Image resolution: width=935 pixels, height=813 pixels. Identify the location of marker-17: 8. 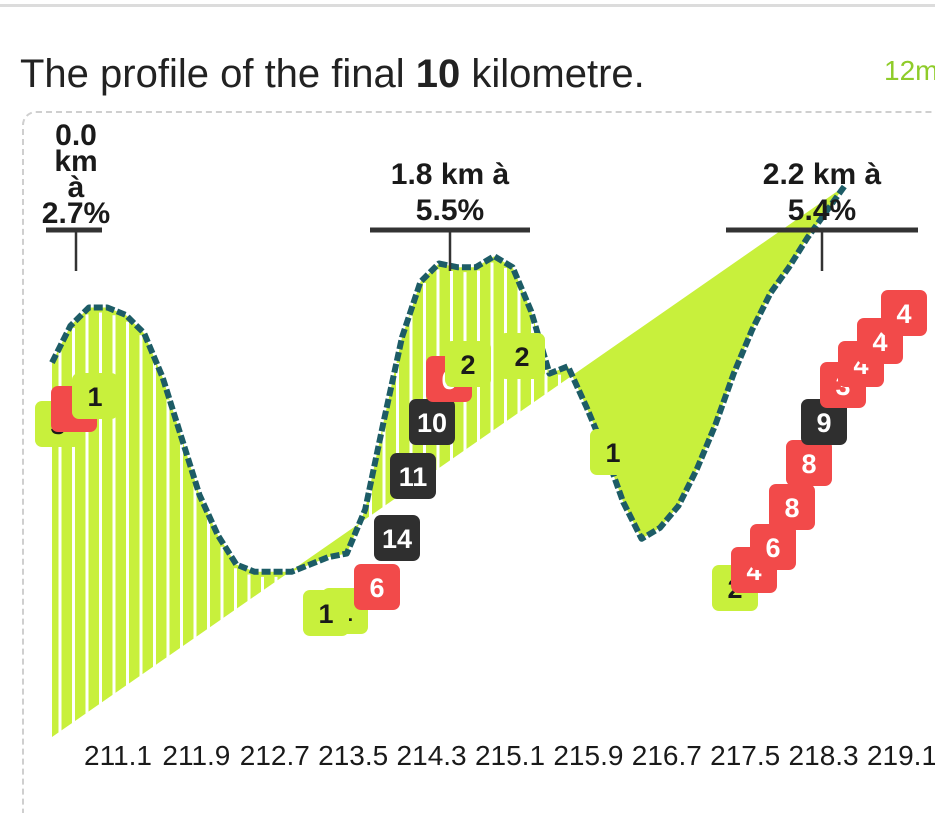
(792, 507).